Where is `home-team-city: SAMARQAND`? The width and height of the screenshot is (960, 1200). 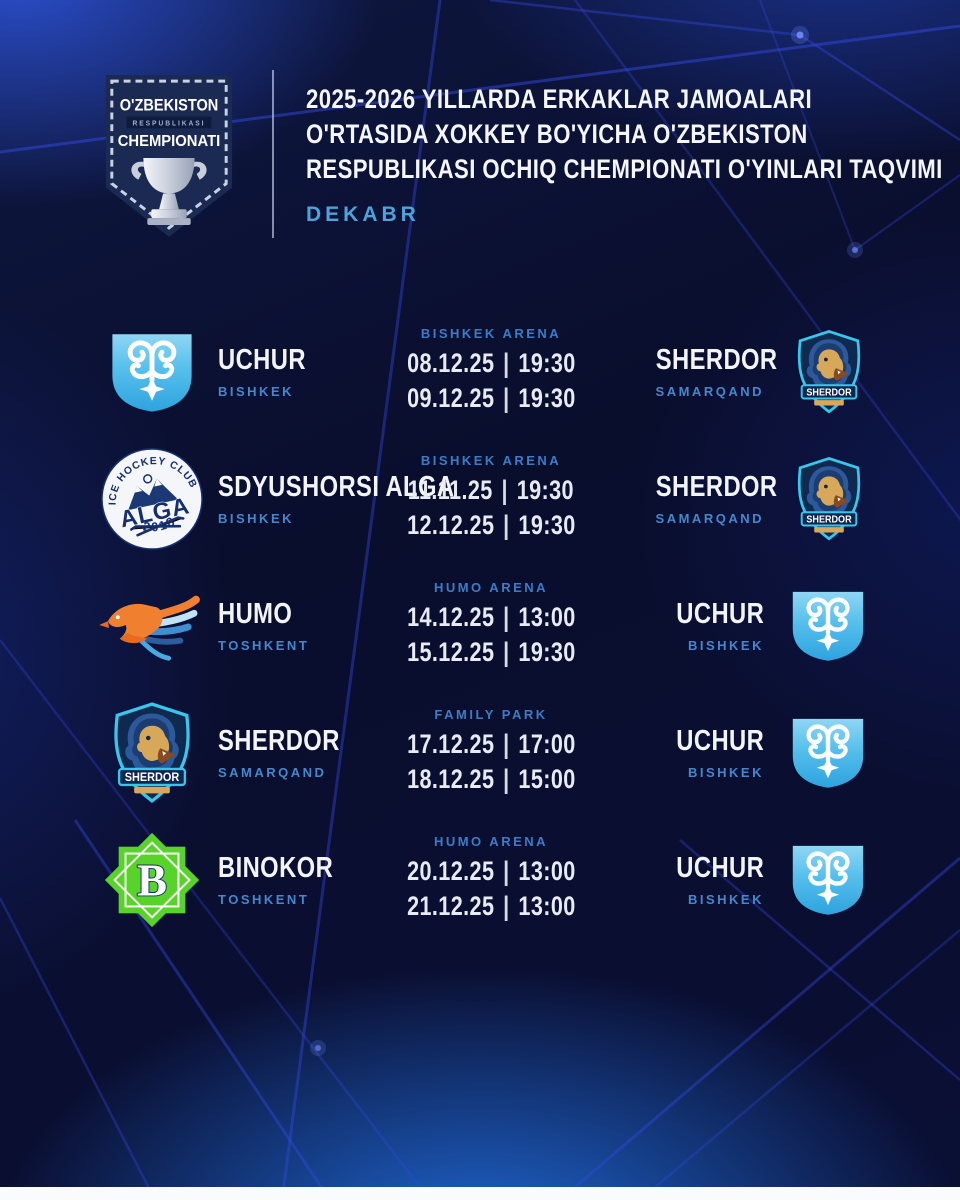
home-team-city: SAMARQAND is located at coordinates (272, 772).